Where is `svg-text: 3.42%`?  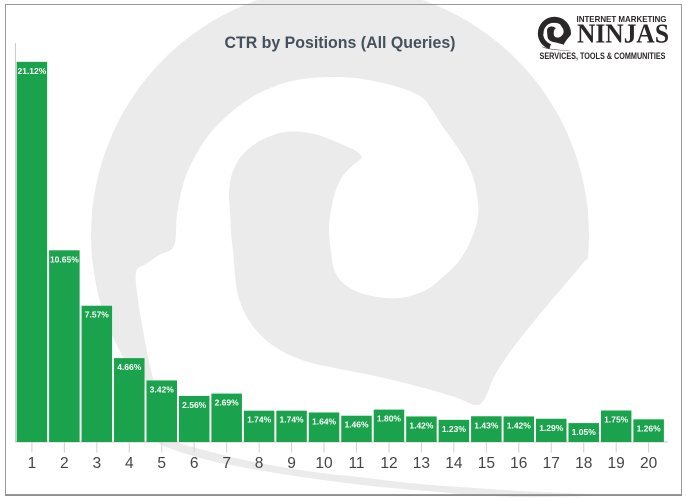 svg-text: 3.42% is located at coordinates (162, 389).